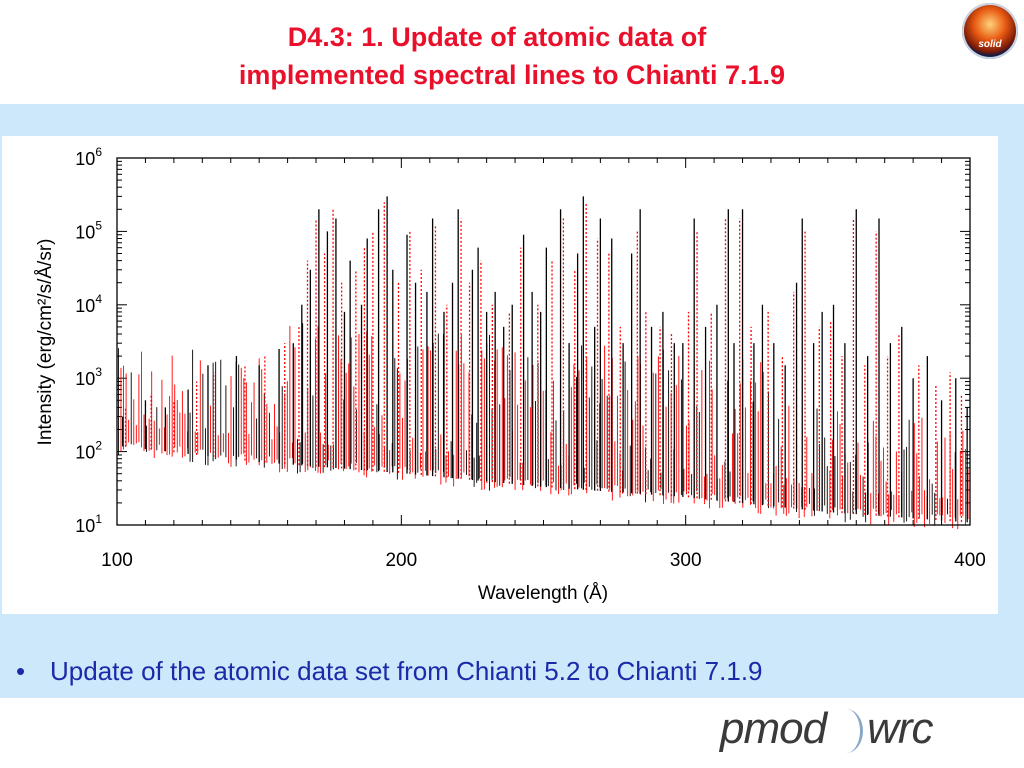 The height and width of the screenshot is (768, 1024). What do you see at coordinates (847, 731) in the screenshot?
I see `logo-arc-icon` at bounding box center [847, 731].